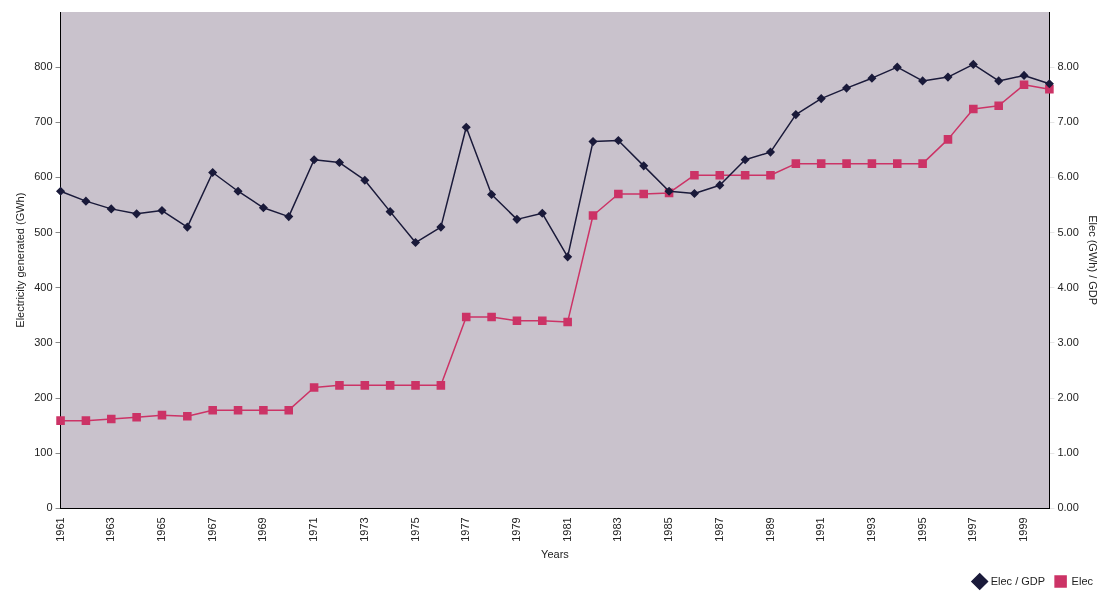 The height and width of the screenshot is (601, 1113). Describe the element at coordinates (1068, 231) in the screenshot. I see `y2-tick-label: 5.00` at that location.